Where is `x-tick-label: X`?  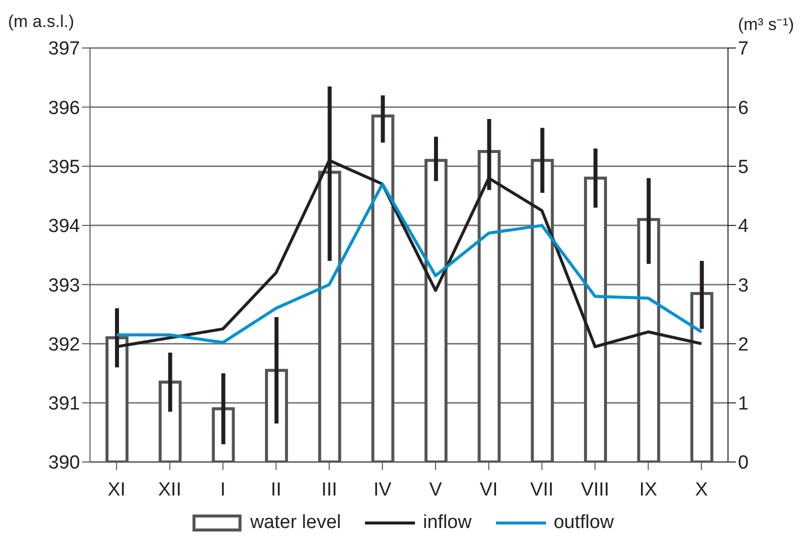
x-tick-label: X is located at coordinates (701, 489).